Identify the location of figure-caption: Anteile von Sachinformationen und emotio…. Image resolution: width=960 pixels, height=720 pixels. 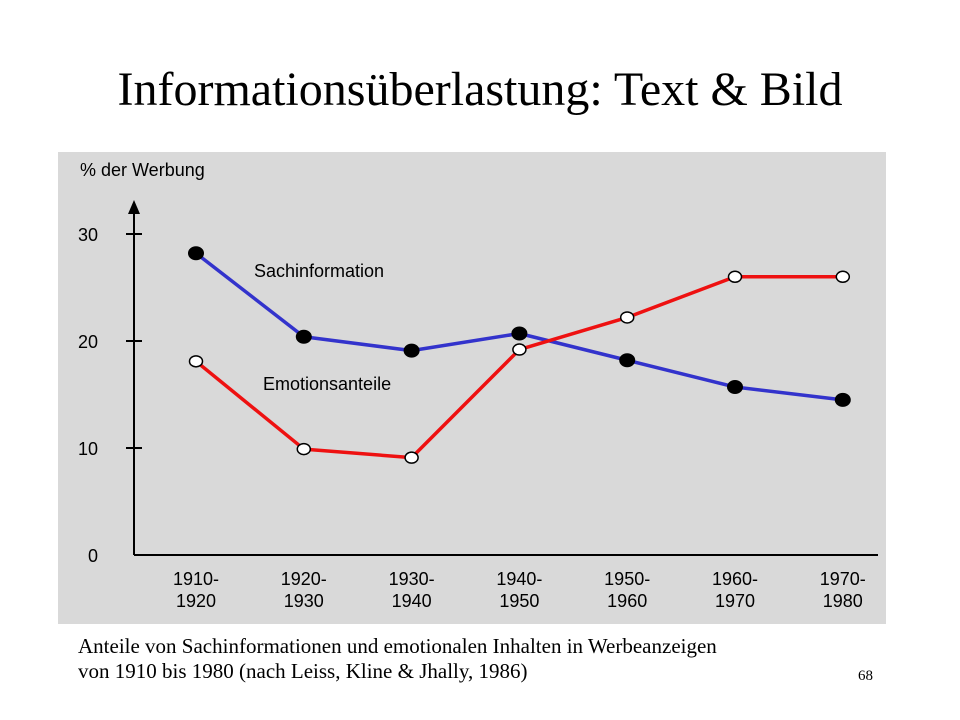
(498, 659).